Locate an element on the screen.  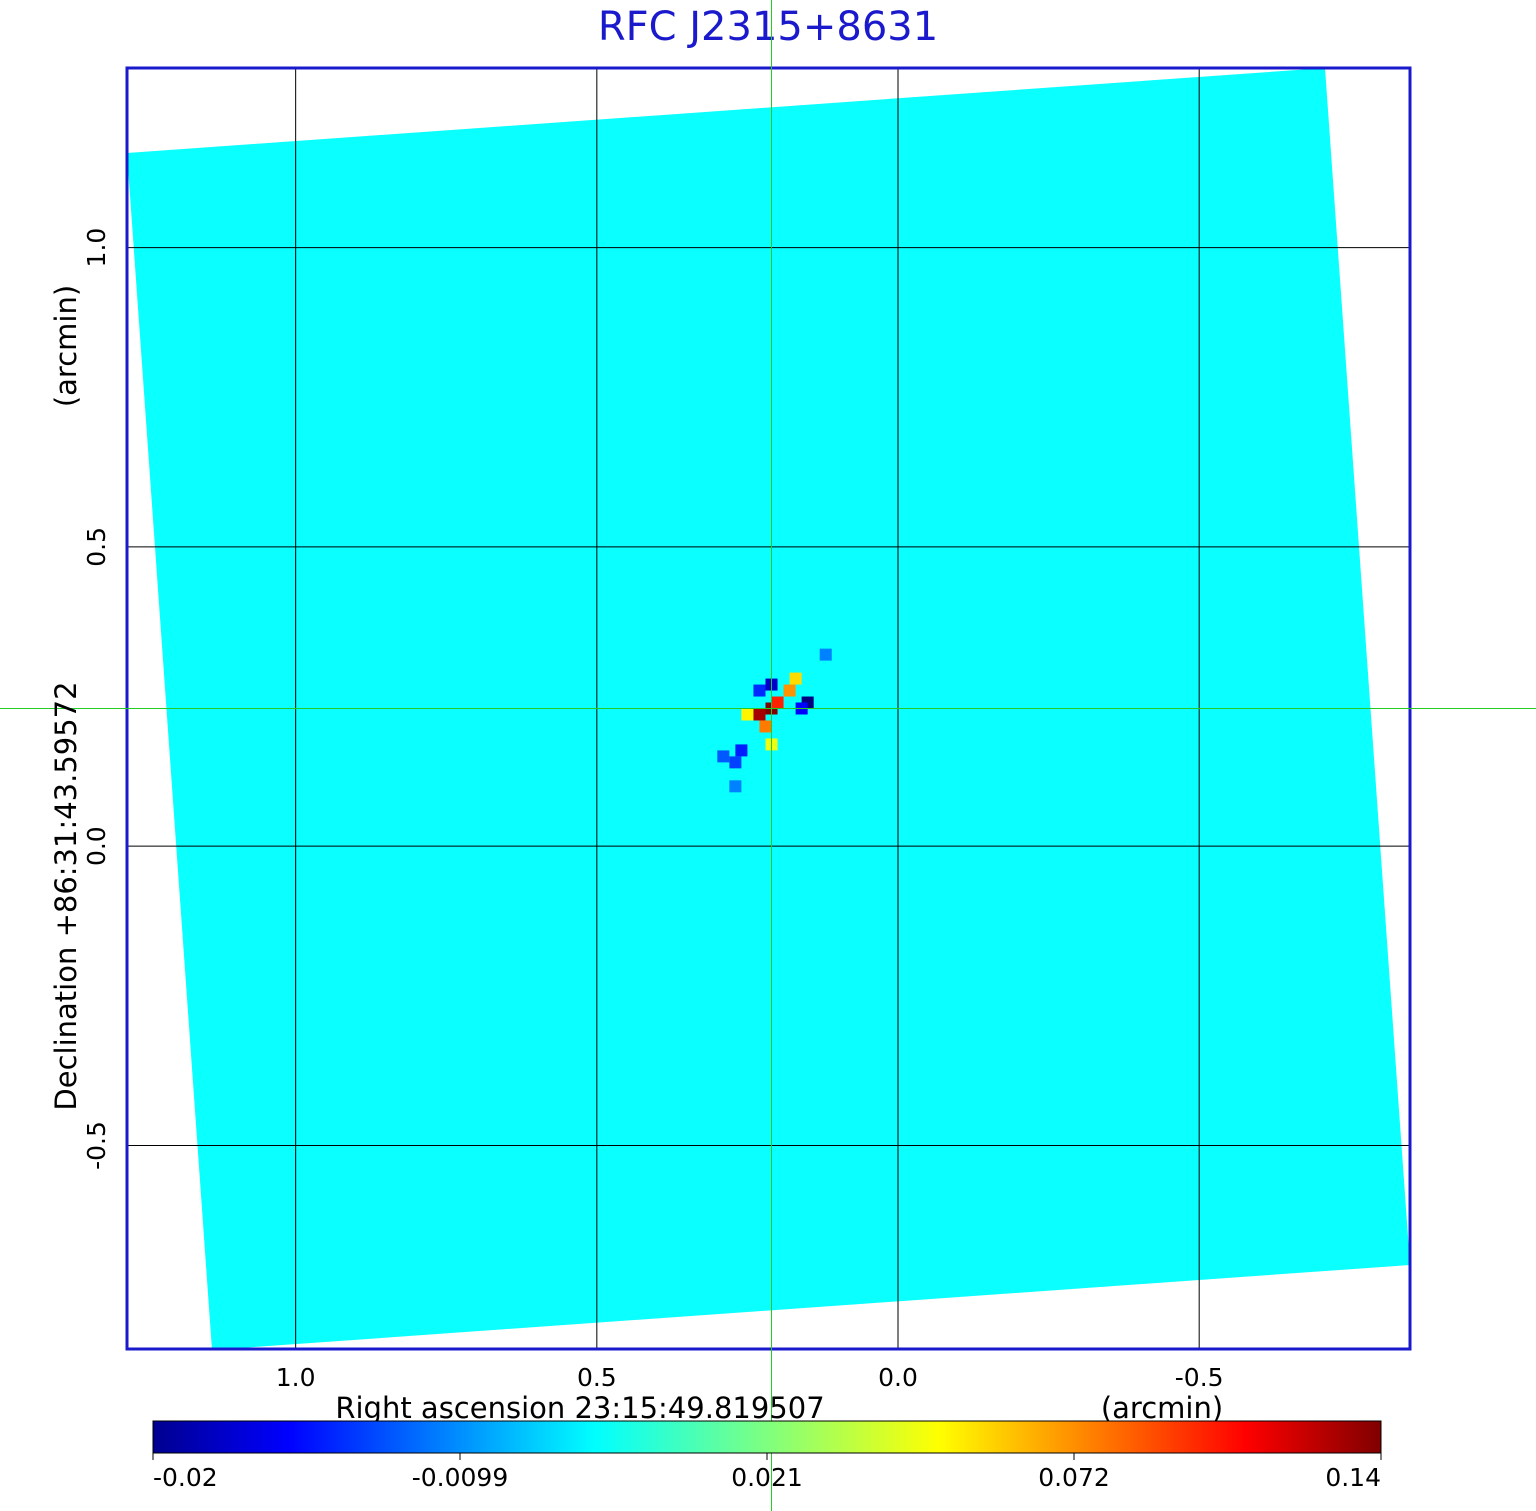
colorbar-tick-label: 0.072 is located at coordinates (1074, 1477).